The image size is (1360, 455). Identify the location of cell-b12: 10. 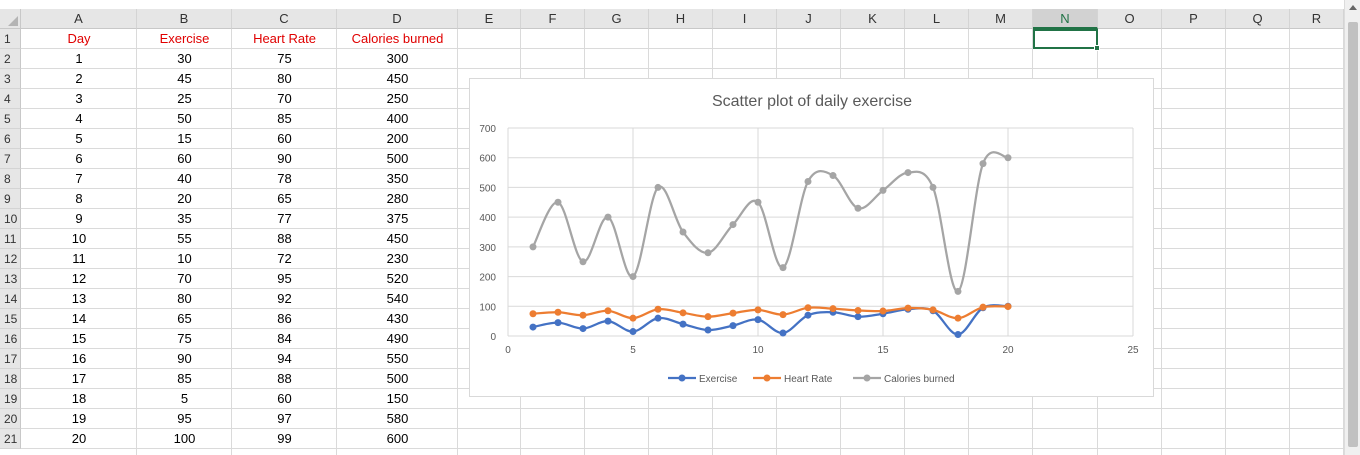
(184, 258).